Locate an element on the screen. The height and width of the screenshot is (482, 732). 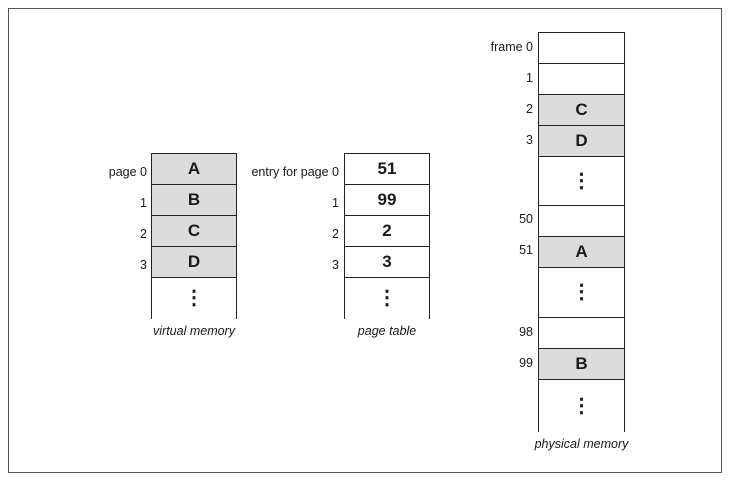
pt-label-entry-0: entry for page 0 is located at coordinates (295, 172).